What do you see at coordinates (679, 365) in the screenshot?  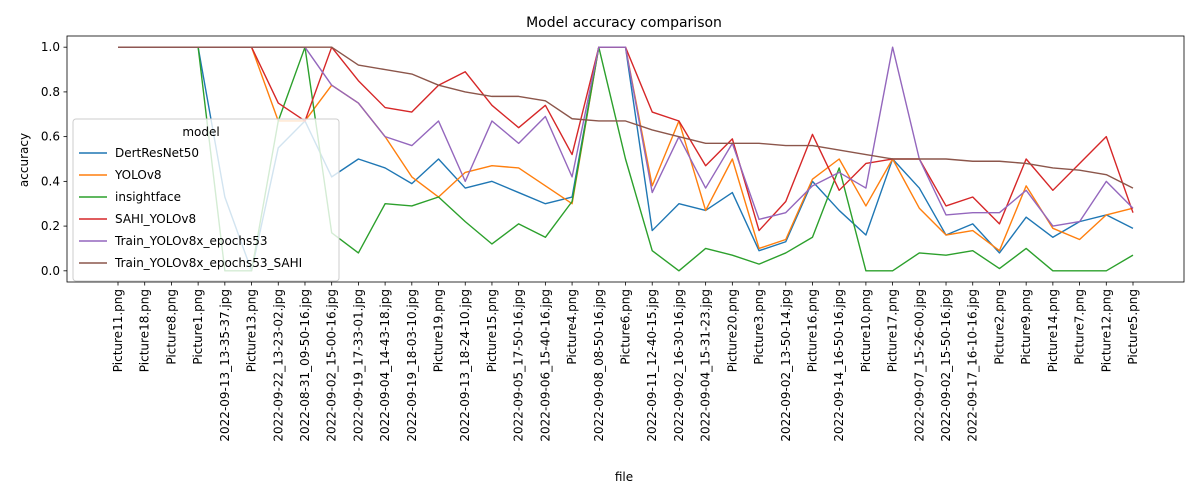 I see `x-tick-label: 2022-09-02_16-30-16.jpg` at bounding box center [679, 365].